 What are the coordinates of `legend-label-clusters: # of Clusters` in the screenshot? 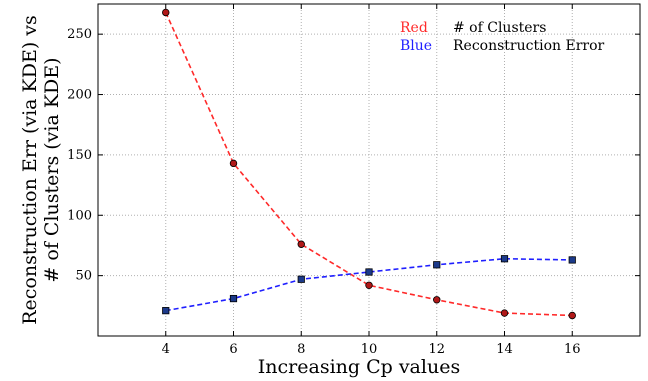 It's located at (499, 28).